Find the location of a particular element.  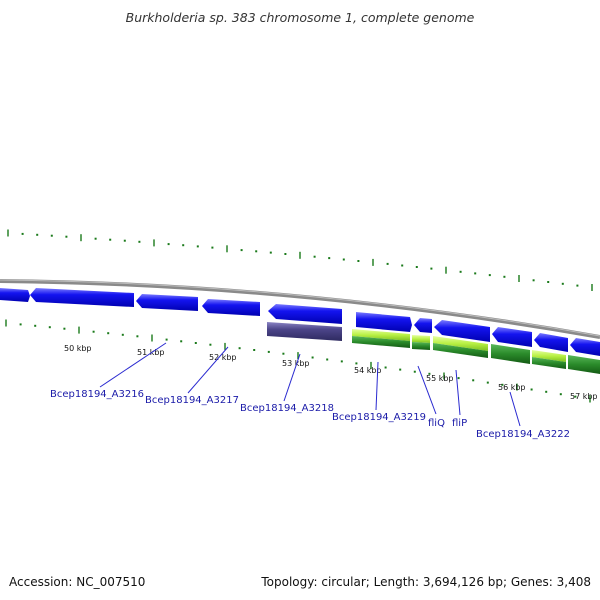

upper-tick-row is located at coordinates (300, 260).